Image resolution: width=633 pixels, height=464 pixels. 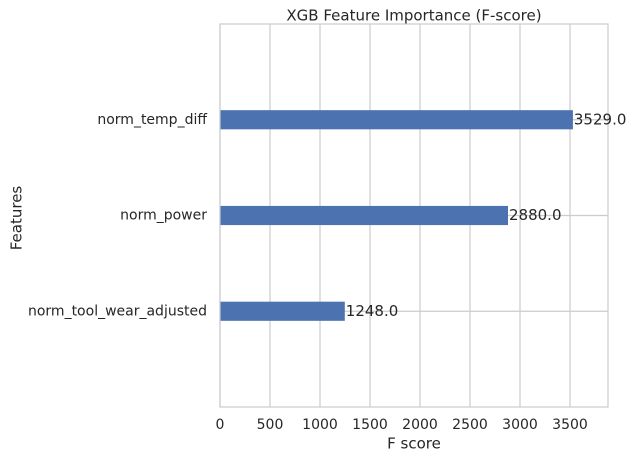 I want to click on x-tick-label: 3500, so click(x=570, y=425).